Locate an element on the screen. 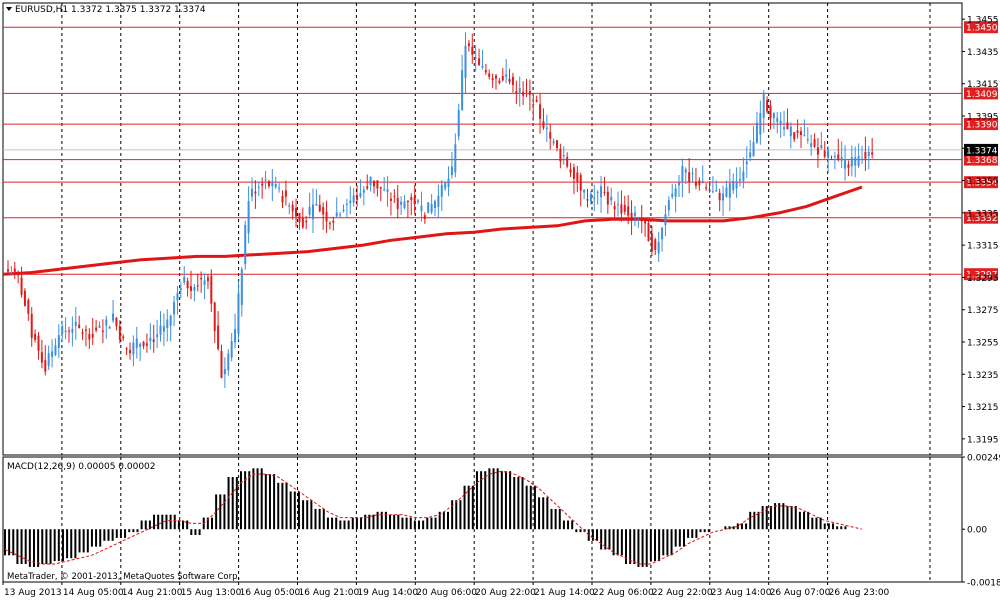 Image resolution: width=1000 pixels, height=604 pixels. x-tick-label: 23 Aug 14:00 is located at coordinates (741, 593).